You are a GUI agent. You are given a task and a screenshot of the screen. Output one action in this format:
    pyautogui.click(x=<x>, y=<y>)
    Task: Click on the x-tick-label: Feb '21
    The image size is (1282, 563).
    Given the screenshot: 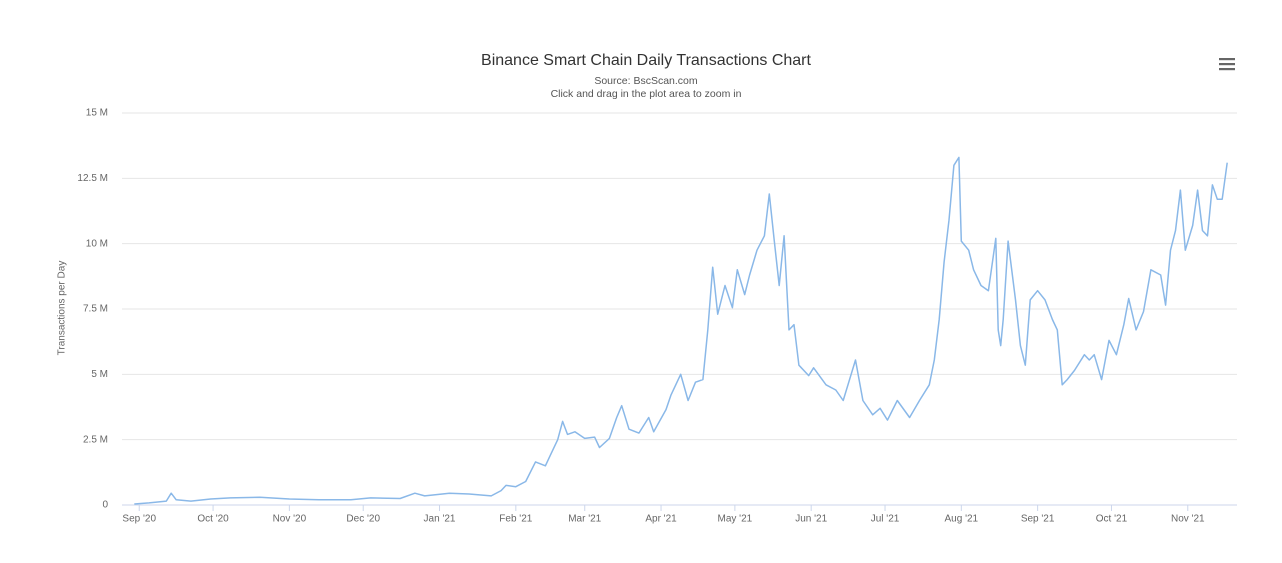 What is the action you would take?
    pyautogui.click(x=515, y=519)
    